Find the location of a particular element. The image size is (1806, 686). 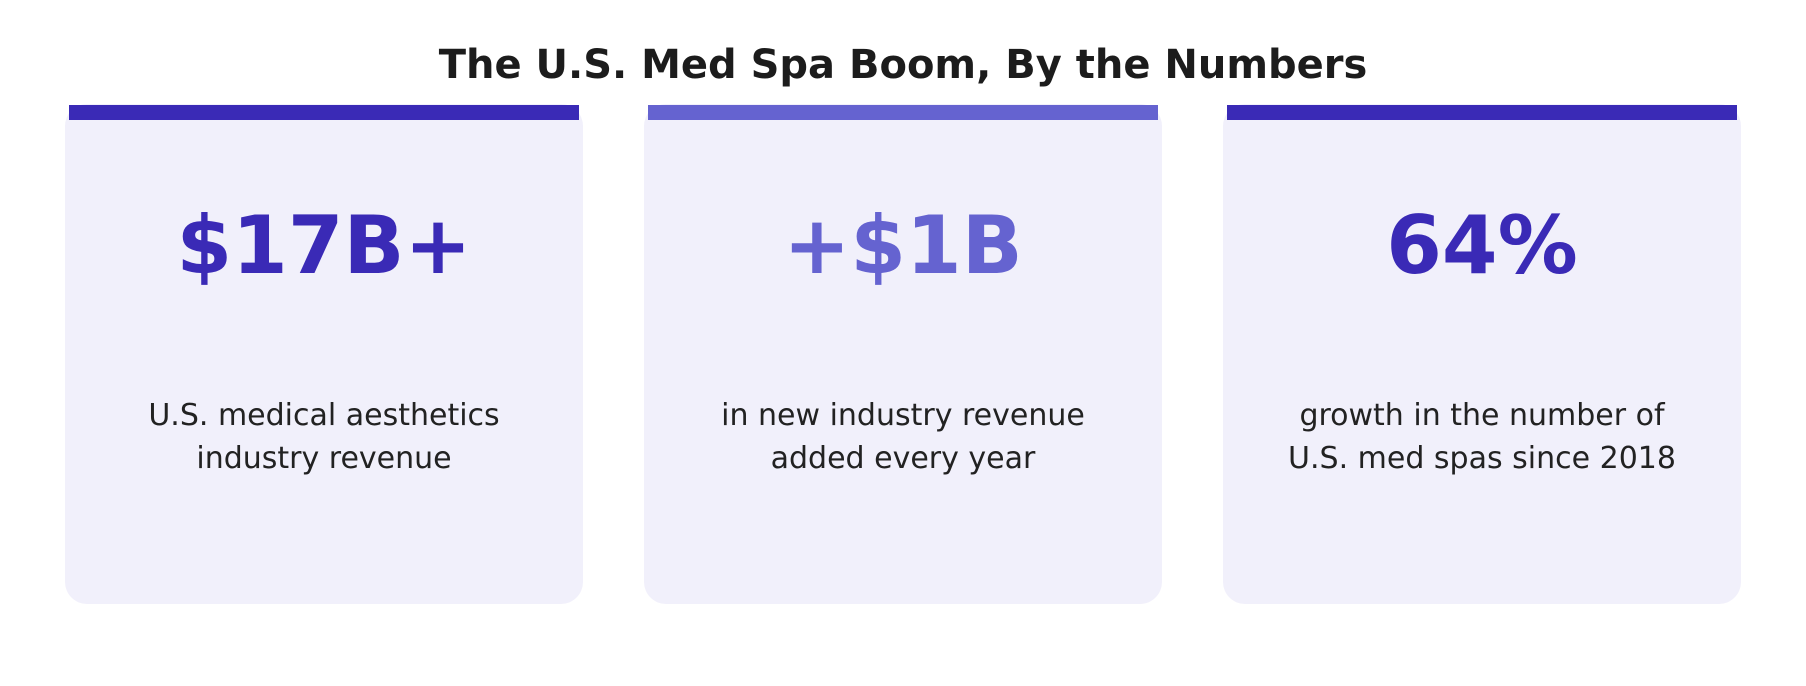

page-title: The U.S. Med Spa Boom, By the Numbers is located at coordinates (903, 65).